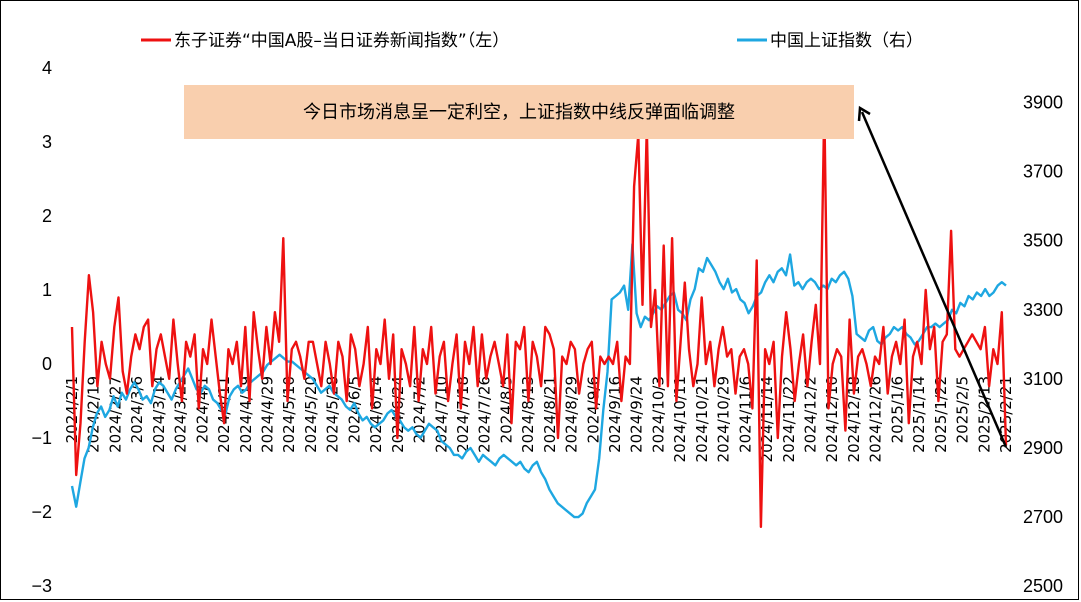  What do you see at coordinates (854, 419) in the screenshot?
I see `x-tick-label: 2024/12/18` at bounding box center [854, 419].